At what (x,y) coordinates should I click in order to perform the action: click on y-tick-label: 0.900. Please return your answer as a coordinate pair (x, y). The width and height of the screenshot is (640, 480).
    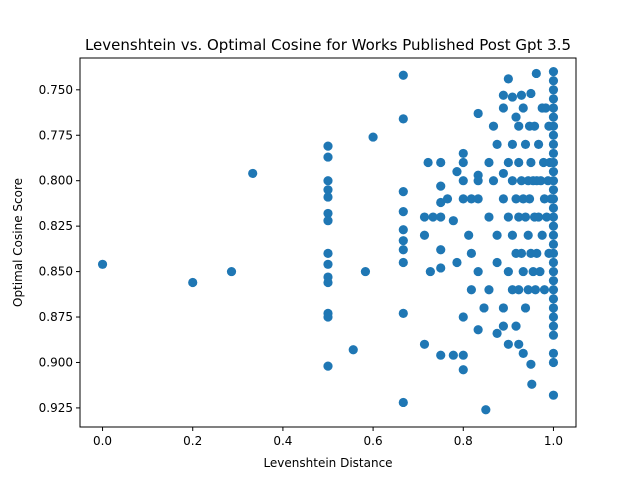
    Looking at the image, I should click on (56, 362).